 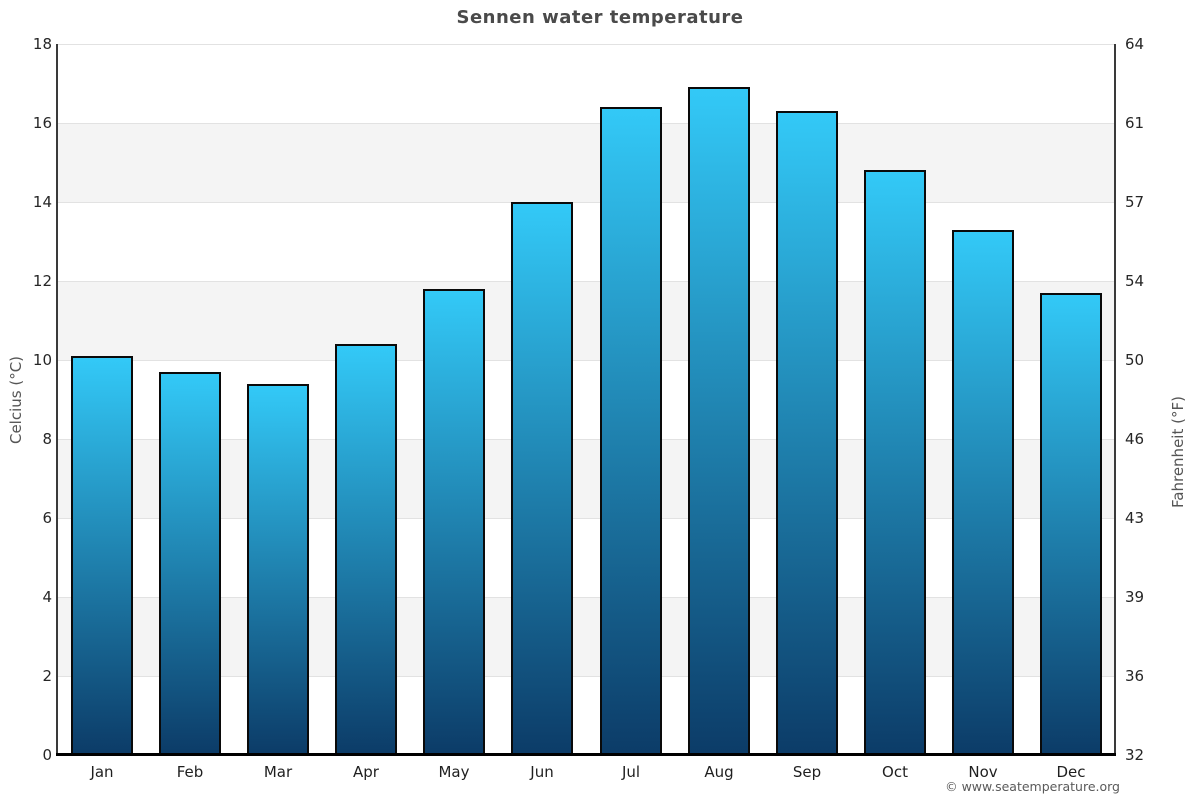 I want to click on x-axis-line, so click(x=586, y=754).